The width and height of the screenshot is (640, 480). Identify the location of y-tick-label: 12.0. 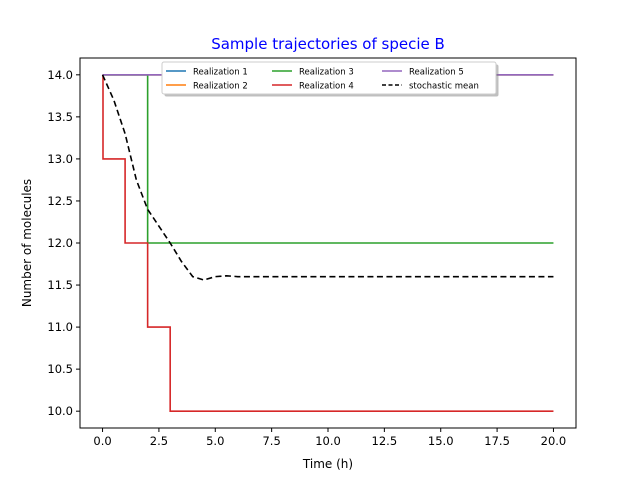
(60, 243).